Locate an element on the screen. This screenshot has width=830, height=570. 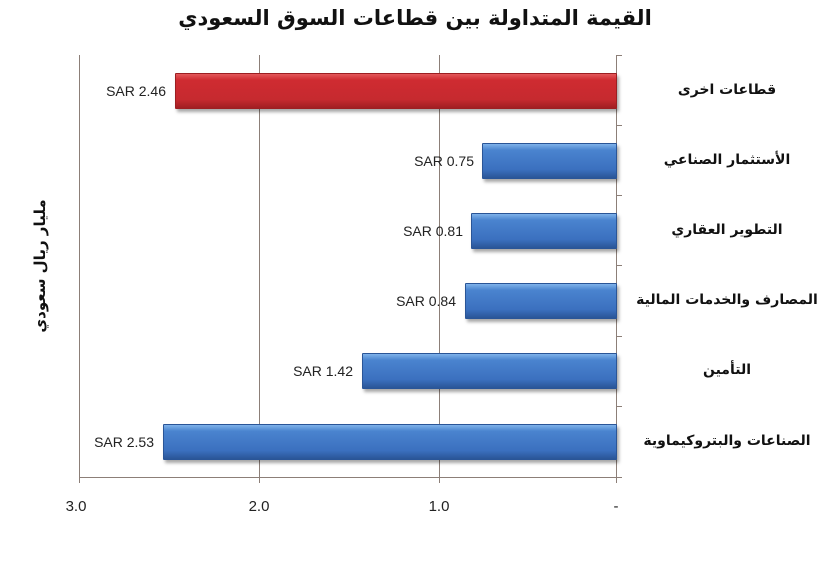
bar-insurance is located at coordinates (489, 371).